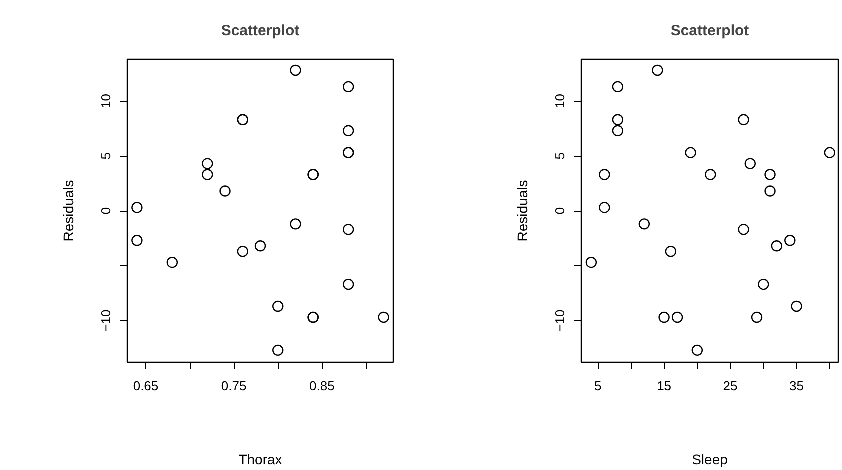 The image size is (842, 470). What do you see at coordinates (146, 386) in the screenshot?
I see `x-tick-label: 0.65` at bounding box center [146, 386].